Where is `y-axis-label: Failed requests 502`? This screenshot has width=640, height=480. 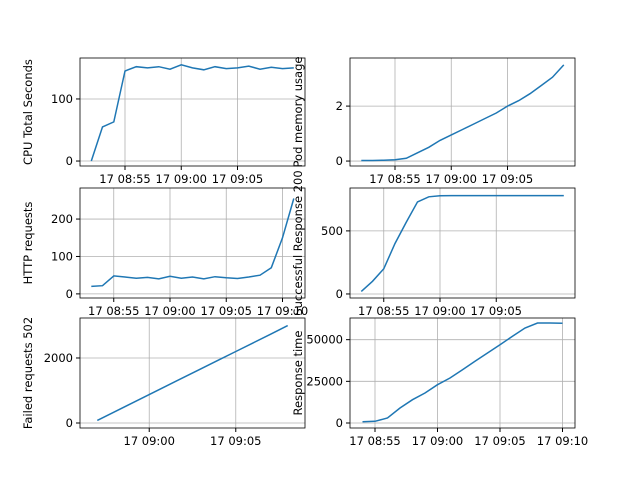 y-axis-label: Failed requests 502 is located at coordinates (28, 373).